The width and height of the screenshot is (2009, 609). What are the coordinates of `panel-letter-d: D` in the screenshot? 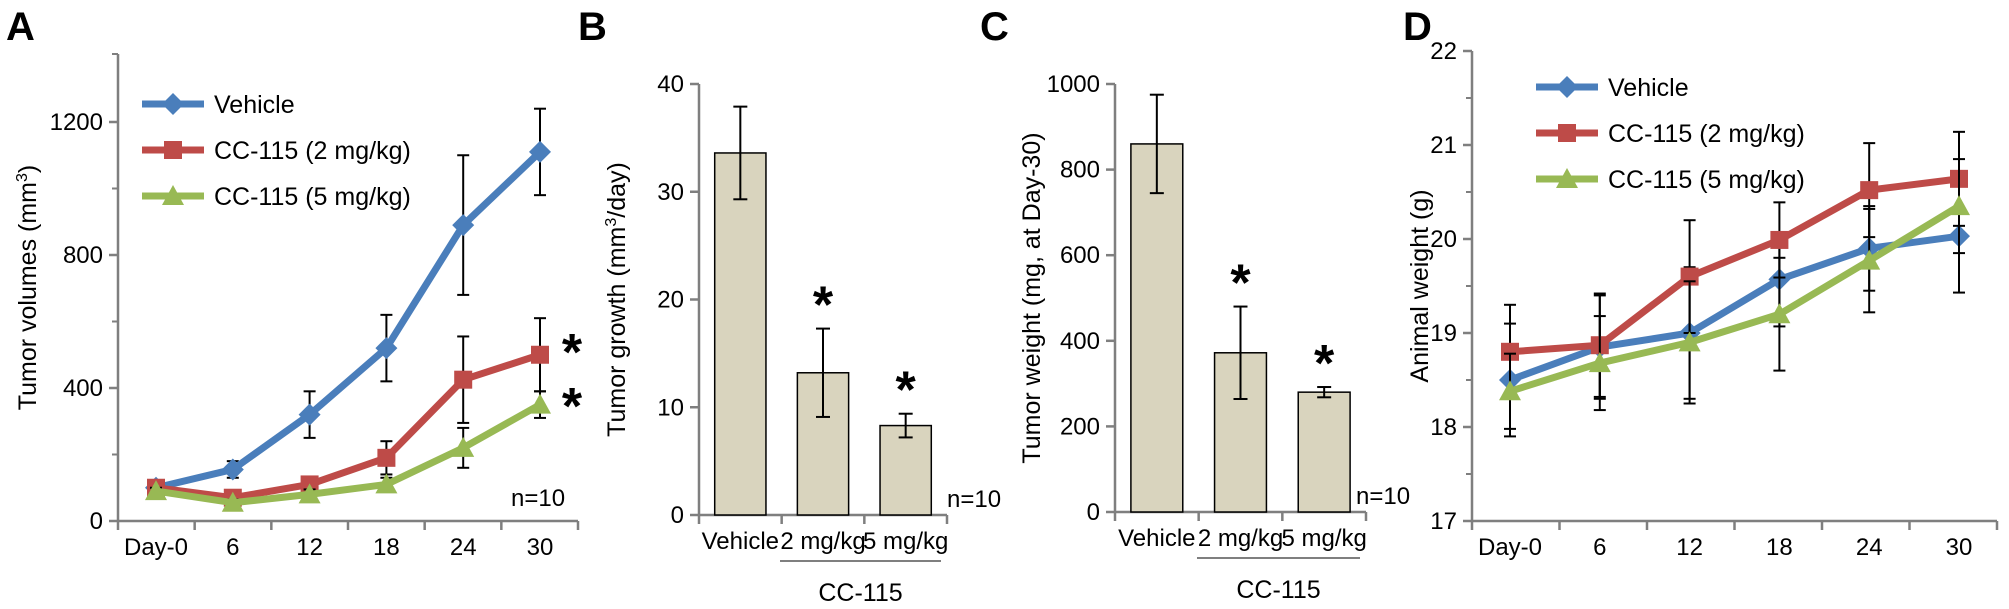 It's located at (1417, 27).